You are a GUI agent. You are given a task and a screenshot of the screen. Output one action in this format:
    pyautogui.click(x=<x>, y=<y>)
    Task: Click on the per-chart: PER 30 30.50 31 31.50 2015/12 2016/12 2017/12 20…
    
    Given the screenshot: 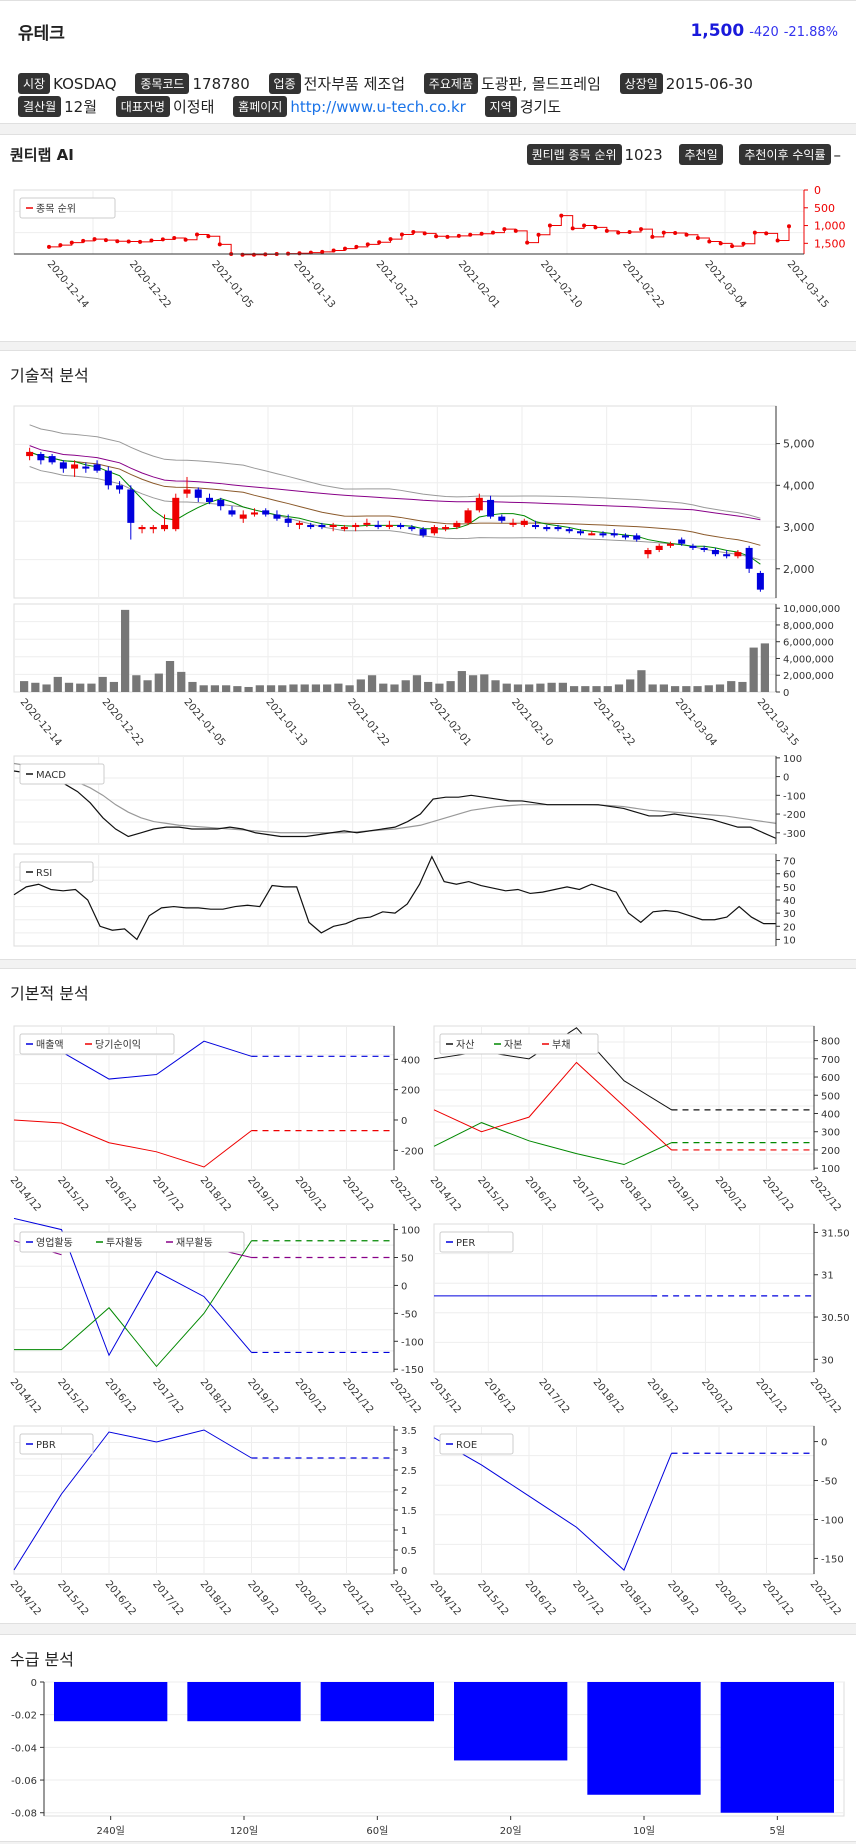 What is the action you would take?
    pyautogui.click(x=639, y=1319)
    